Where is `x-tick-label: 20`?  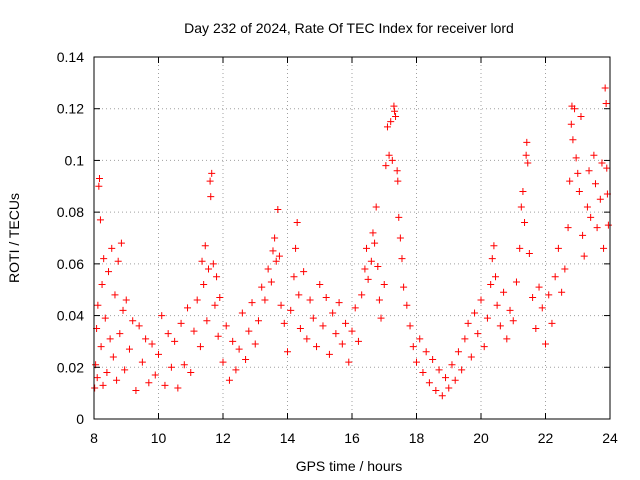
x-tick-label: 20 is located at coordinates (481, 438).